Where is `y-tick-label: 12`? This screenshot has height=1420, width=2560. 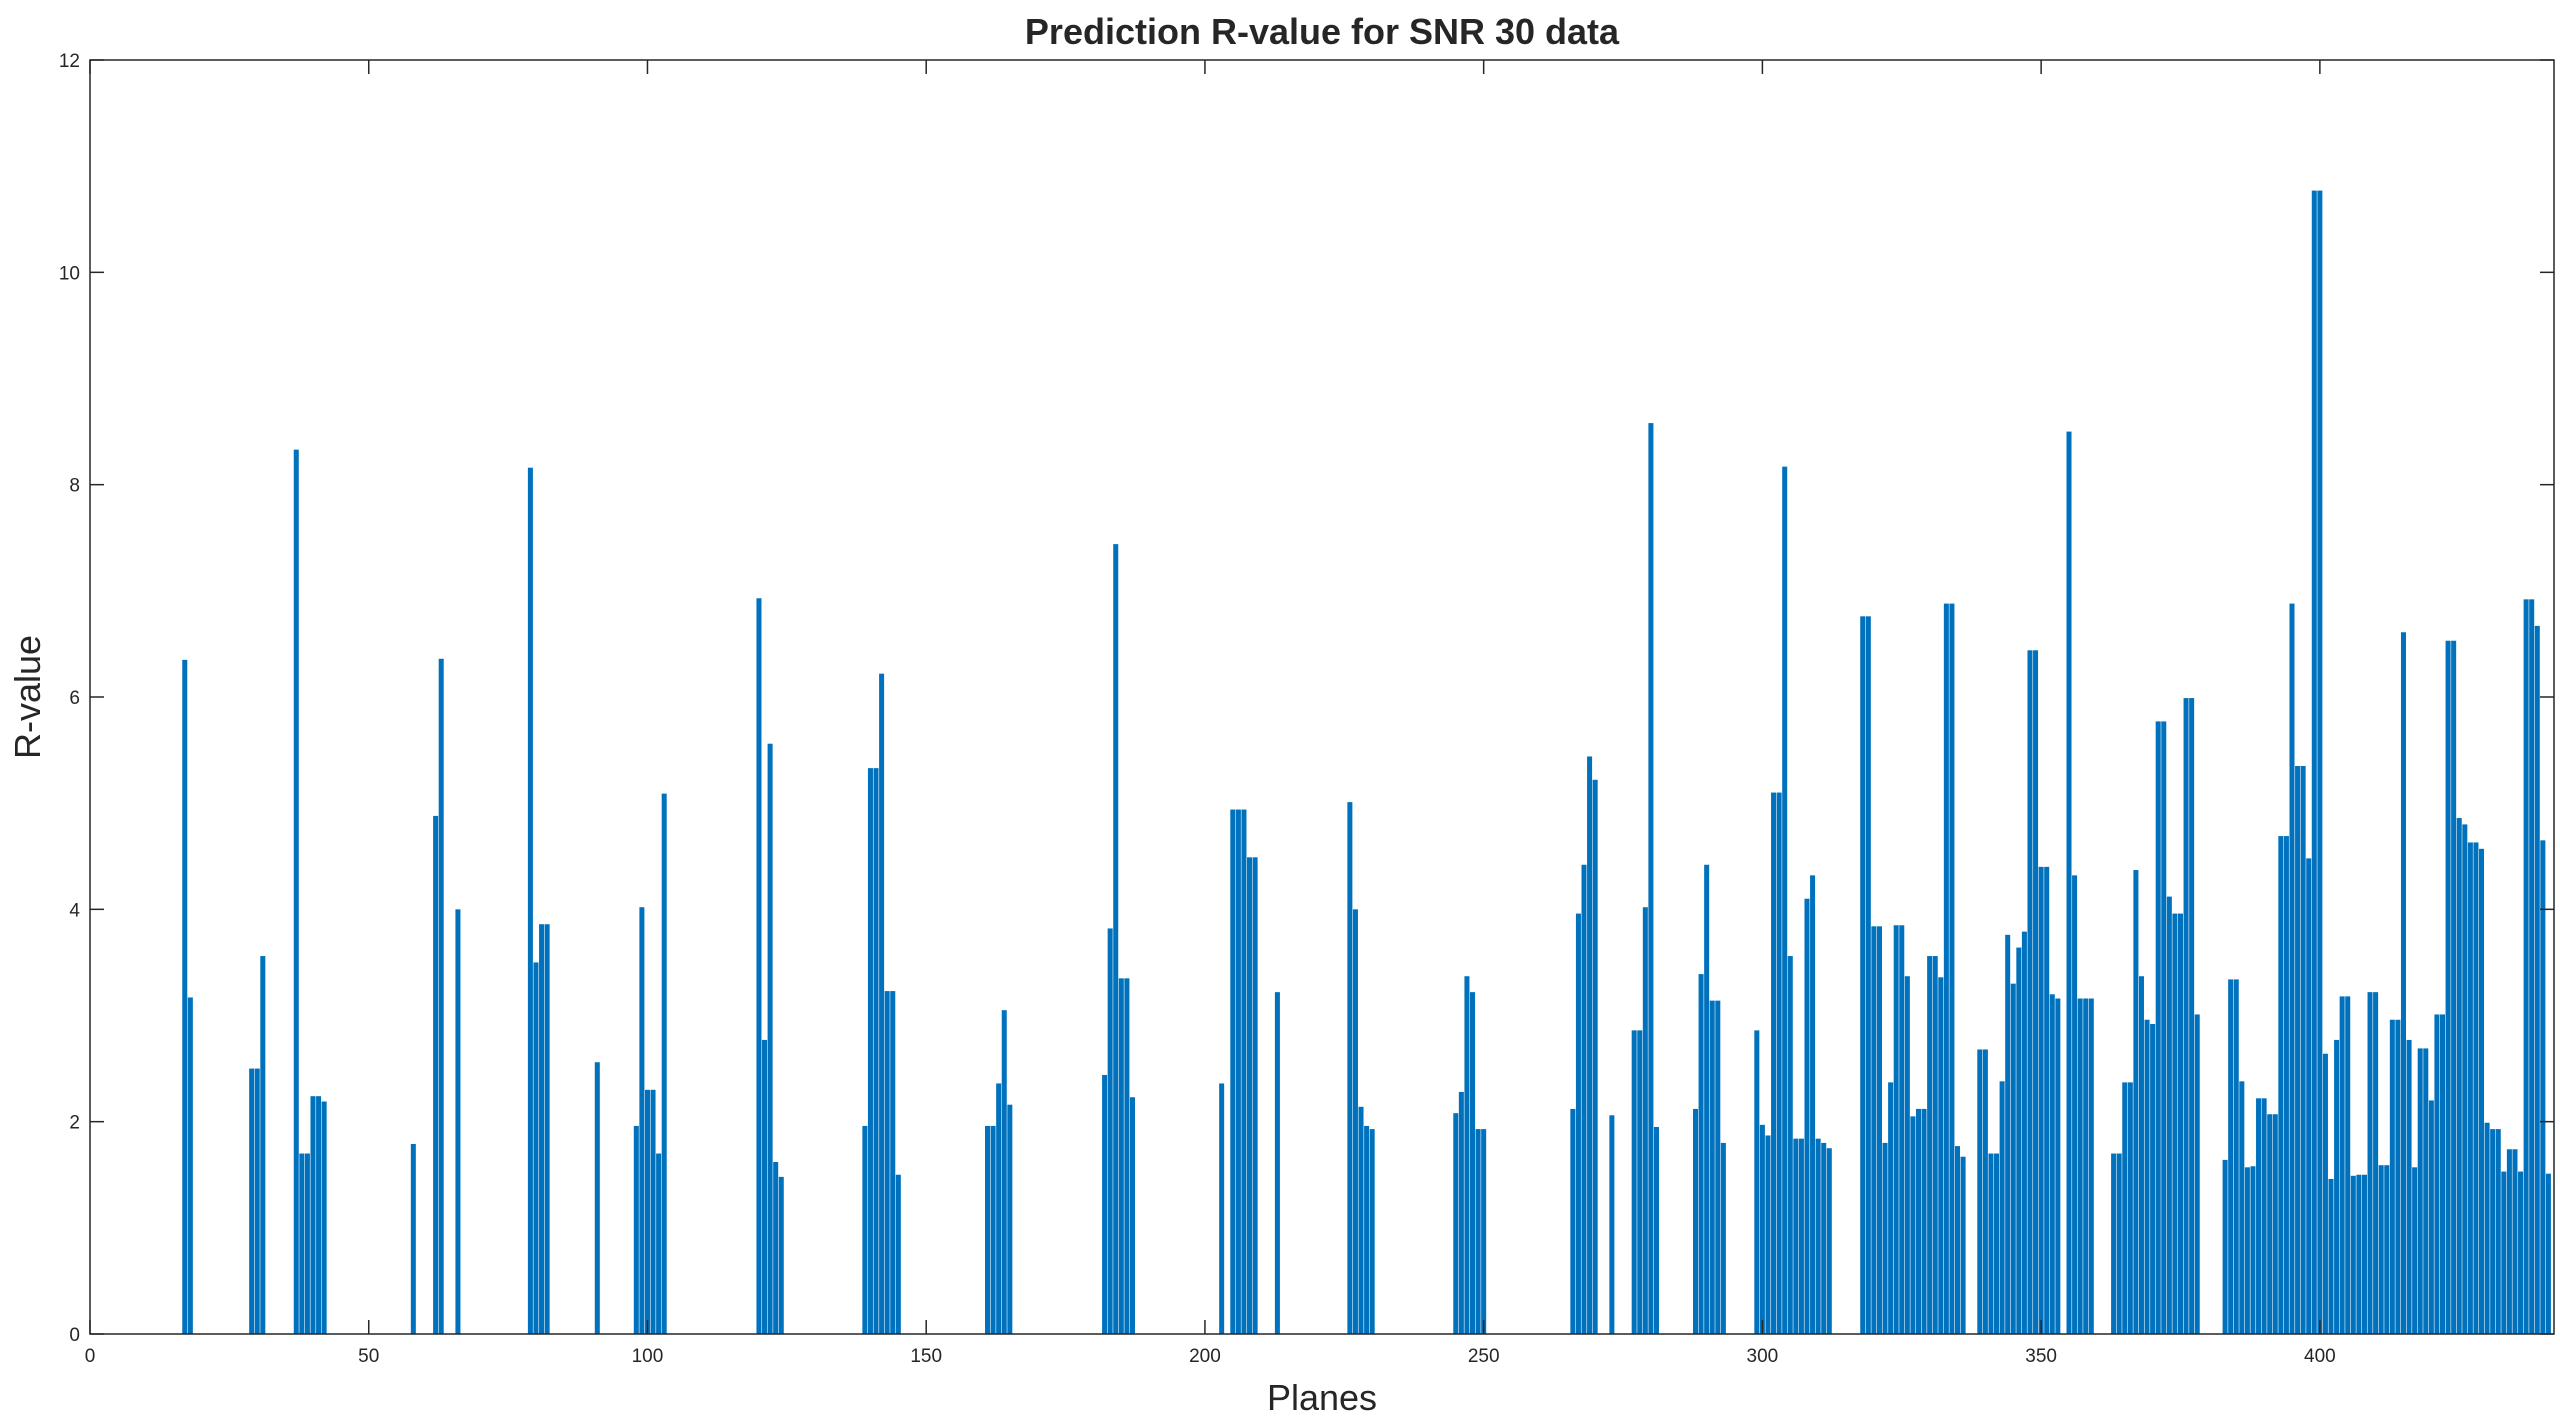 y-tick-label: 12 is located at coordinates (69, 61).